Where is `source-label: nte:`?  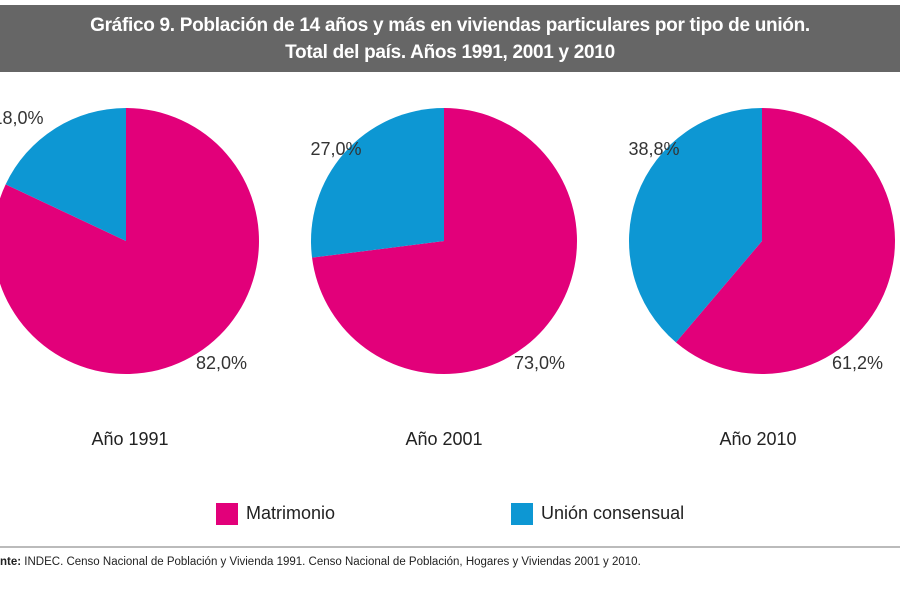
source-label: nte: is located at coordinates (11, 562).